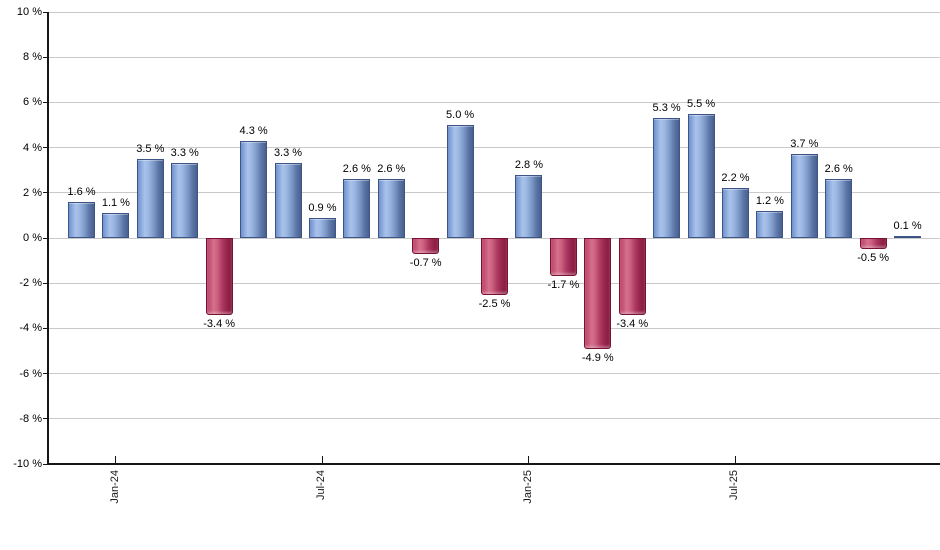 This screenshot has height=550, width=940. Describe the element at coordinates (32, 57) in the screenshot. I see `y-axis-tick-label: 8 %` at that location.